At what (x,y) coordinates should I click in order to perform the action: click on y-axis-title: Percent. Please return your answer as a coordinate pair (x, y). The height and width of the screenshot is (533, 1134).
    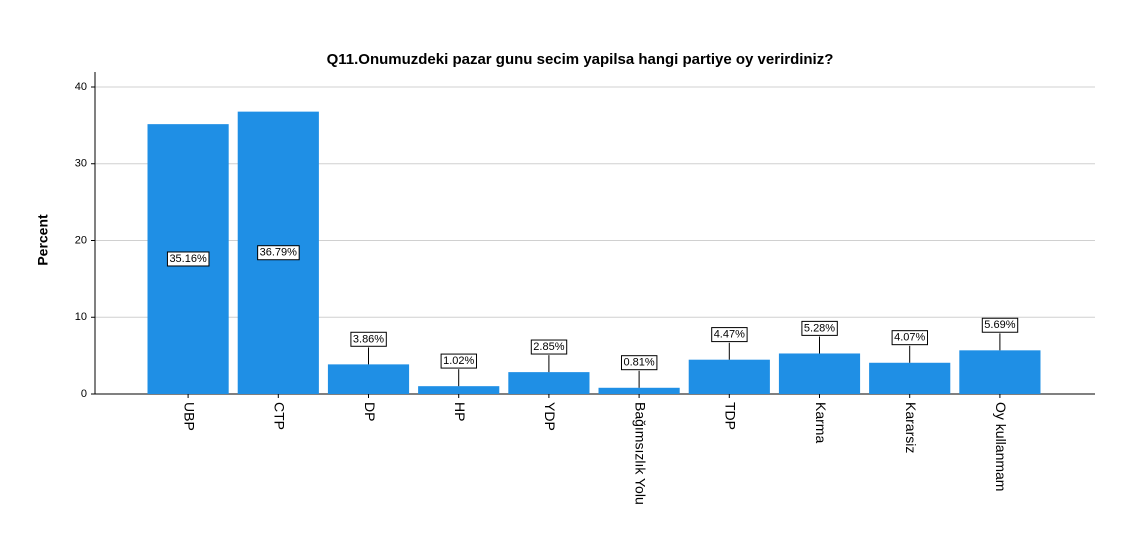
    Looking at the image, I should click on (43, 240).